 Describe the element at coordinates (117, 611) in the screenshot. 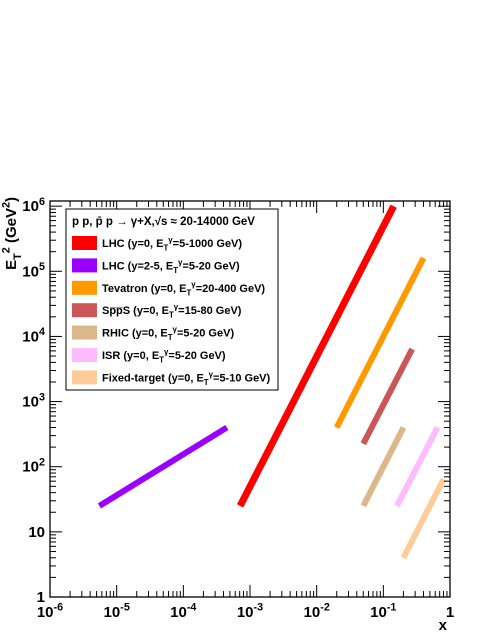

I see `x-tick-label: 10⁻⁵` at that location.